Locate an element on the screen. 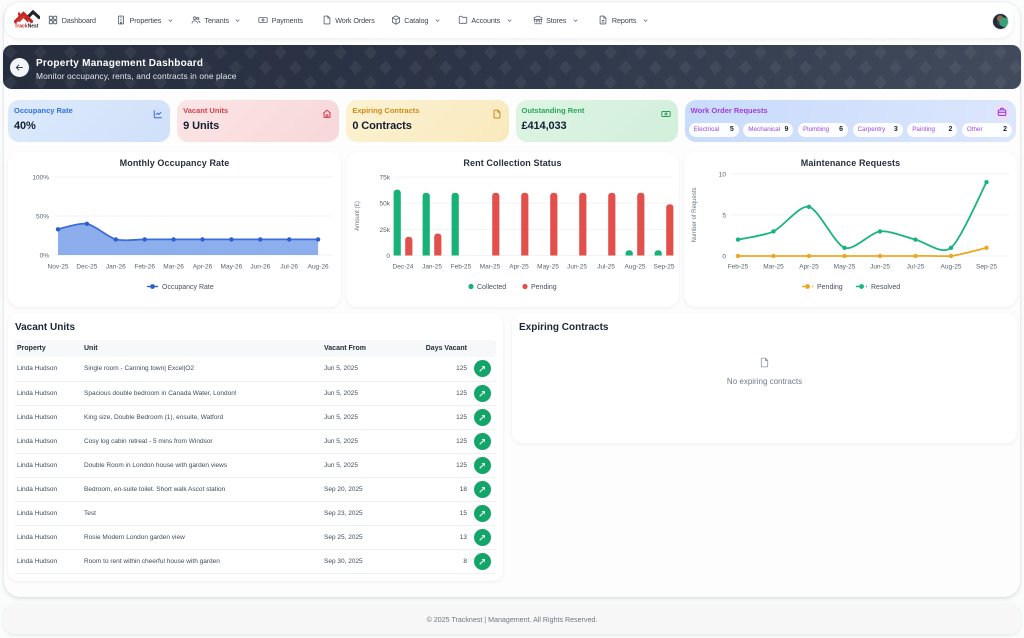 This screenshot has width=1024, height=638. svg-text: Mar-26 is located at coordinates (173, 267).